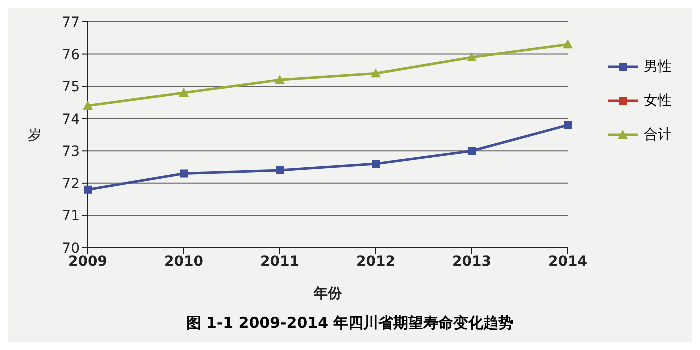 Image resolution: width=700 pixels, height=350 pixels. What do you see at coordinates (71, 88) in the screenshot?
I see `y-tick-label: 75` at bounding box center [71, 88].